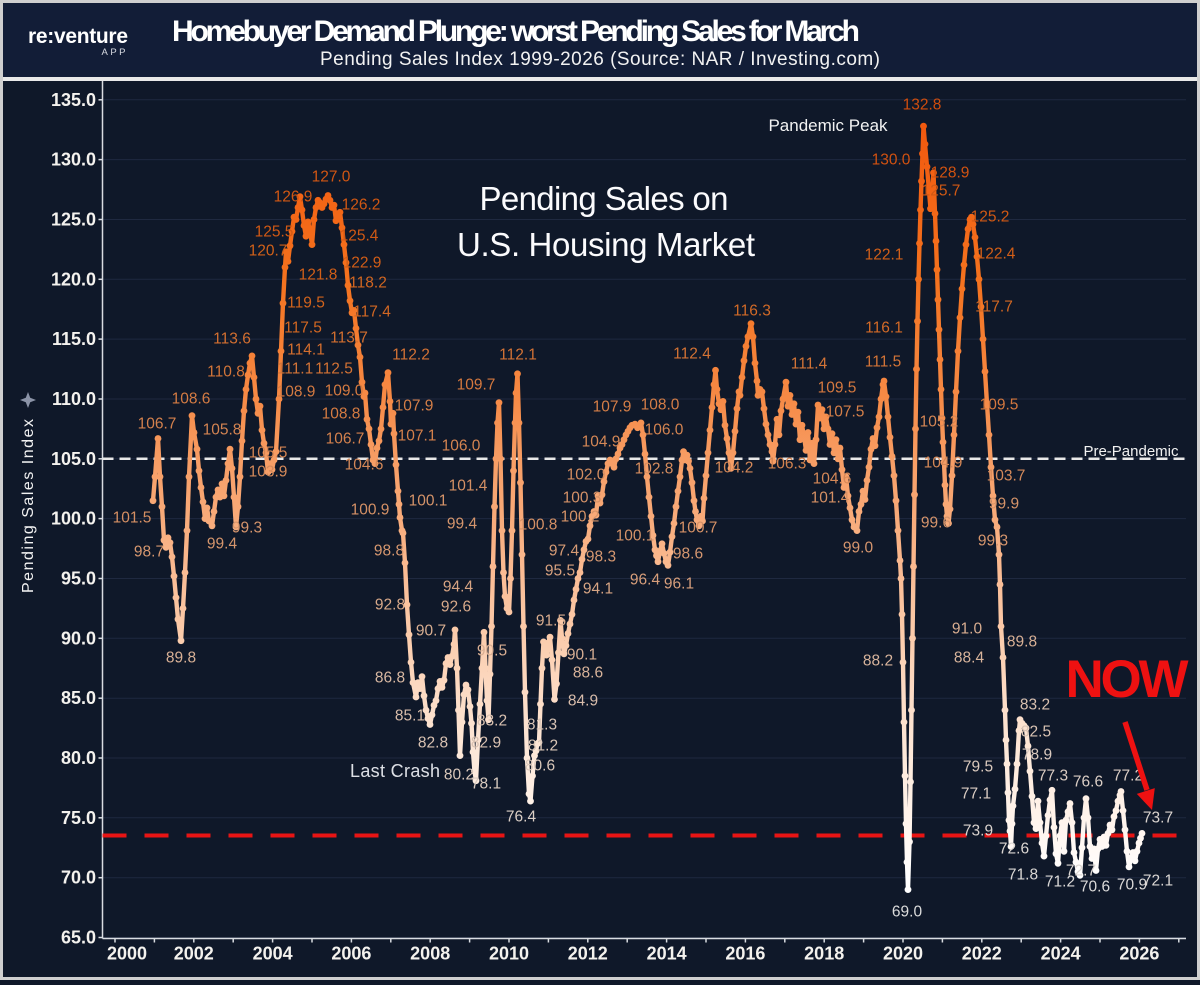 This screenshot has width=1200, height=985. What do you see at coordinates (345, 439) in the screenshot?
I see `svg-text: 106.7` at bounding box center [345, 439].